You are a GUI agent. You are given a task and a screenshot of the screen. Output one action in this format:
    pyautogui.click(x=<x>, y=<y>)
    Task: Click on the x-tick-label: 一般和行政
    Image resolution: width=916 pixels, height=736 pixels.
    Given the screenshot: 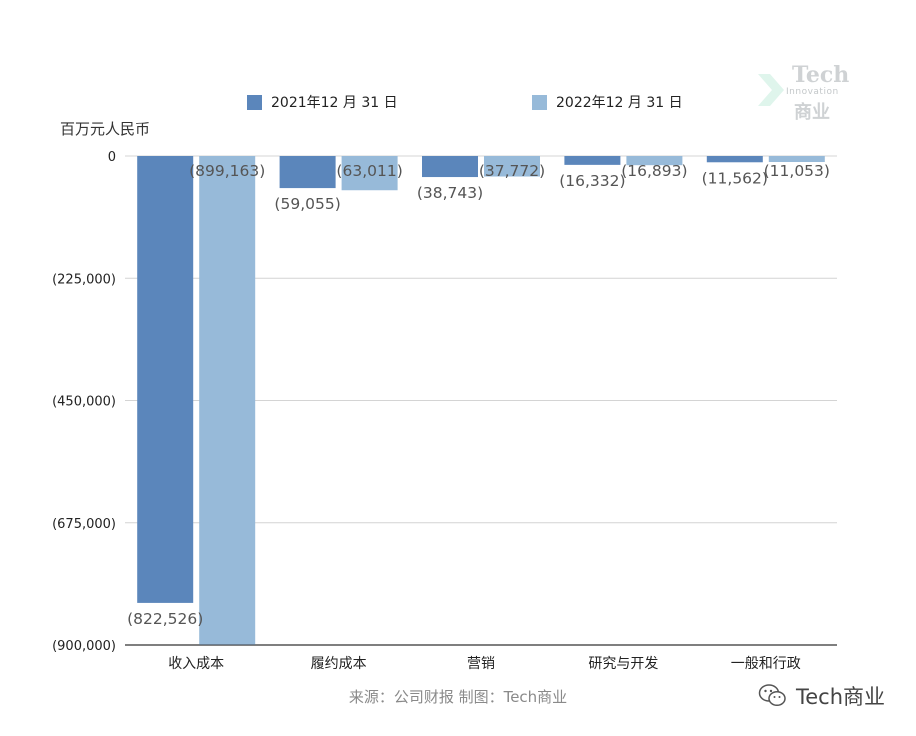 What is the action you would take?
    pyautogui.click(x=766, y=664)
    